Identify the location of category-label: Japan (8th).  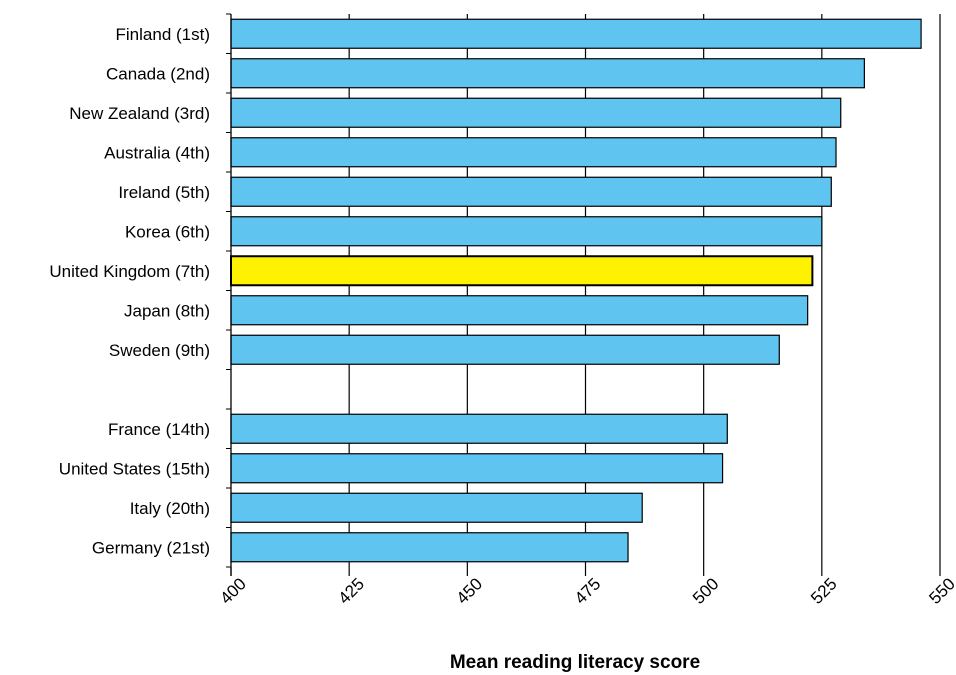
(167, 310).